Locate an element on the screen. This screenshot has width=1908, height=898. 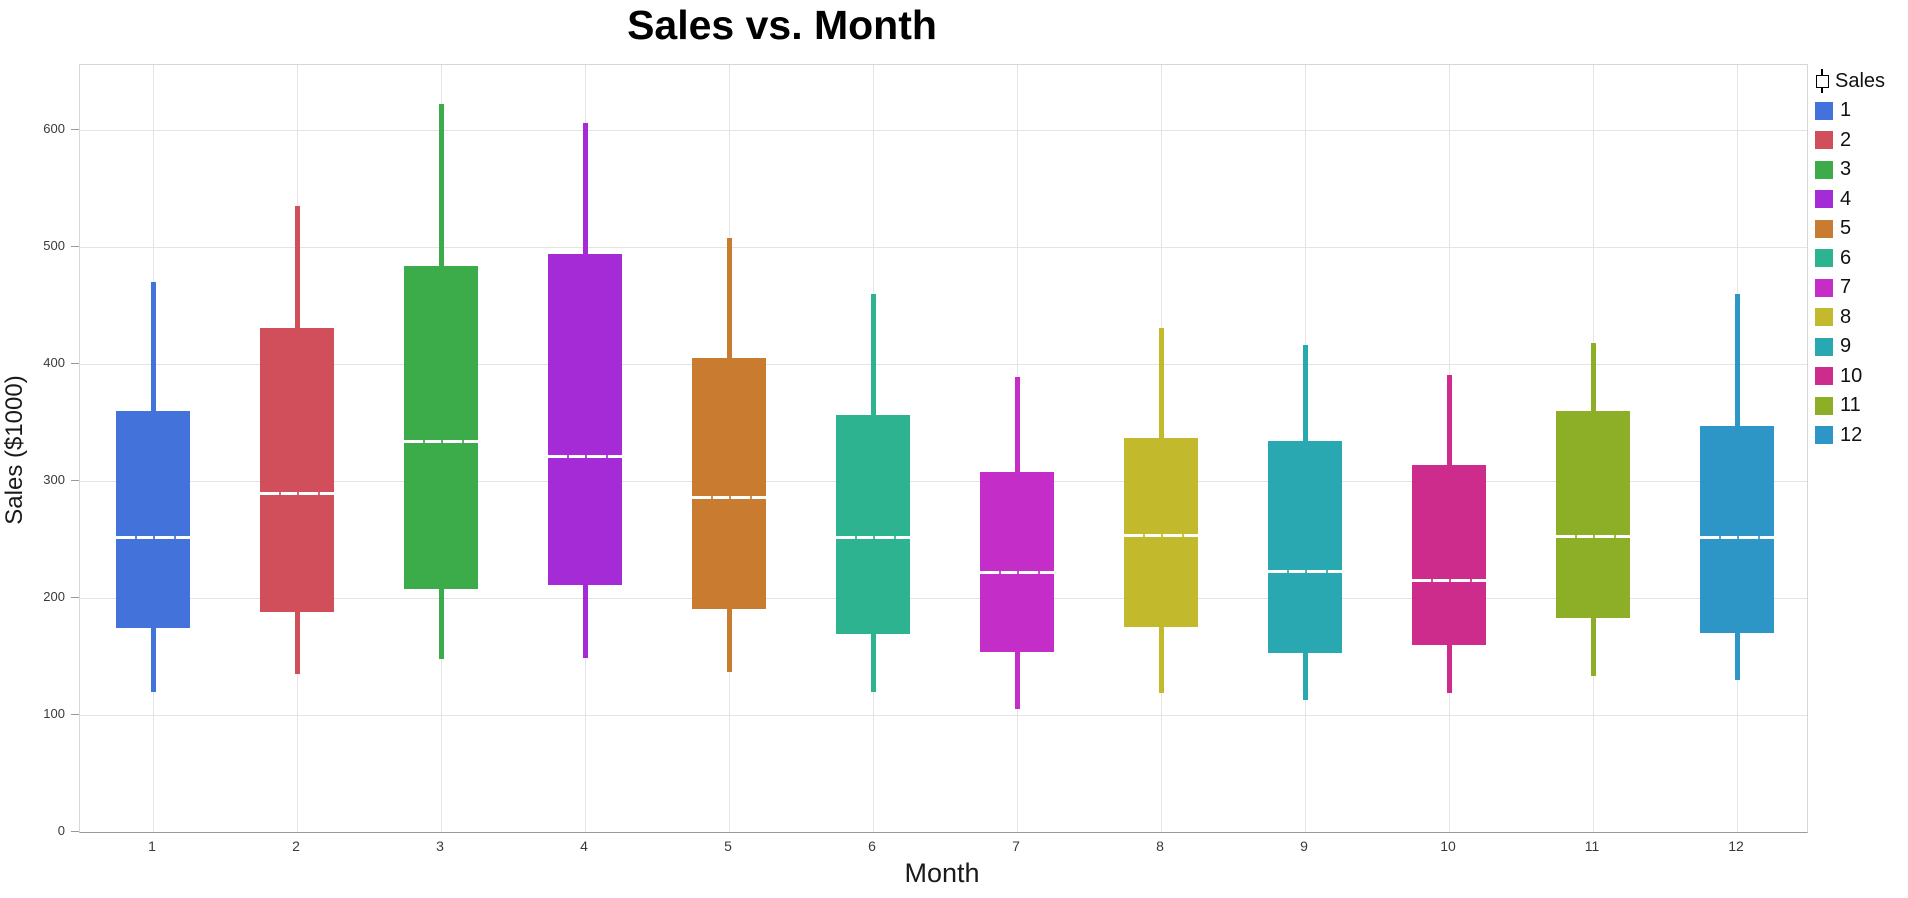
x-tick-label-5: 5 is located at coordinates (728, 846).